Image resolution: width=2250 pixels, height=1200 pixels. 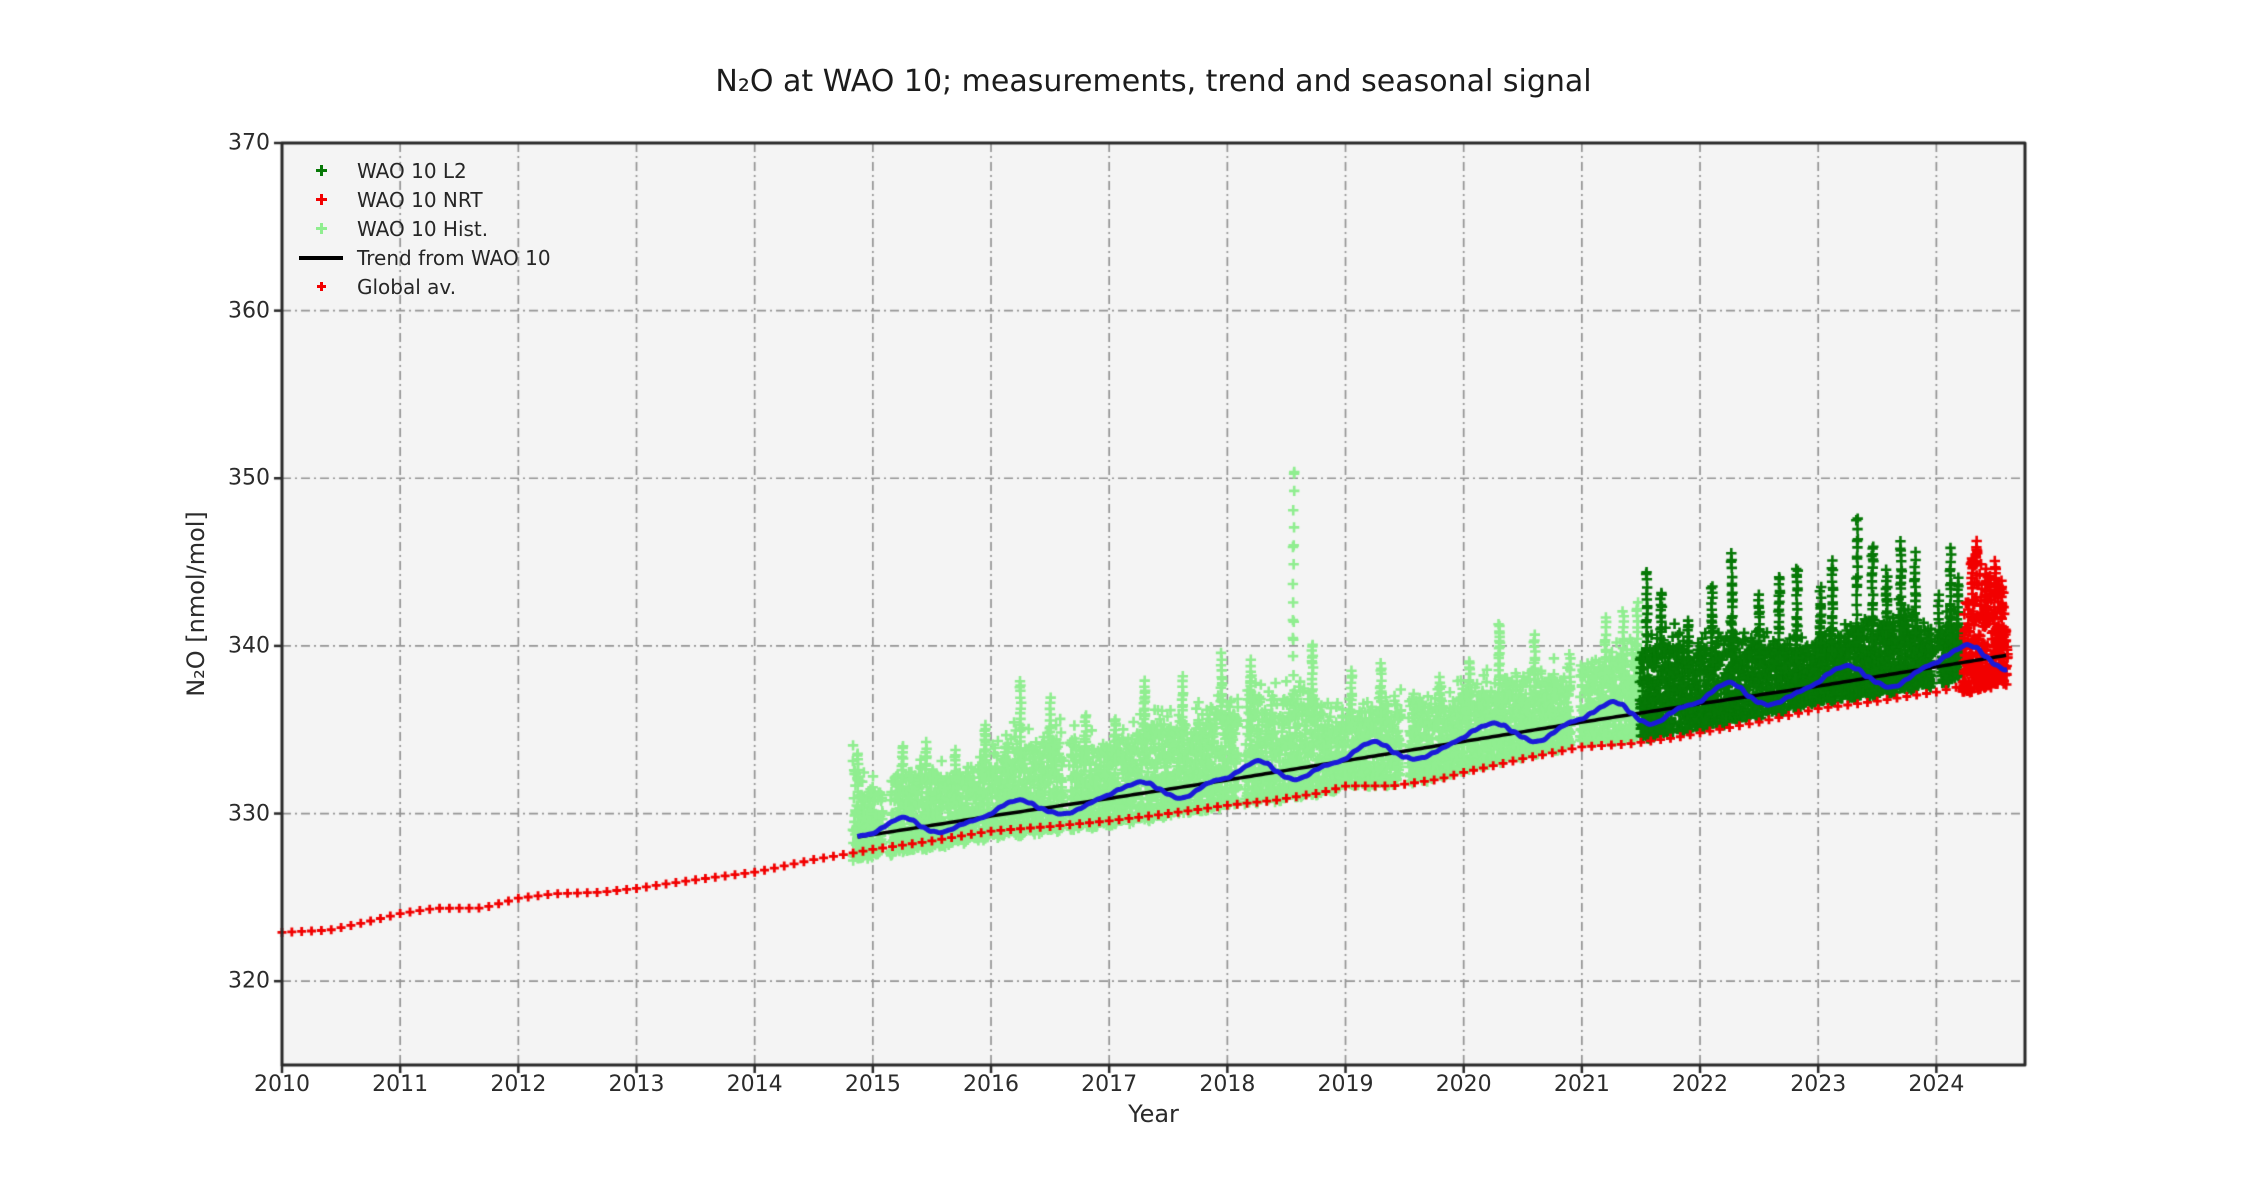 What do you see at coordinates (249, 981) in the screenshot?
I see `y-tick-label: 320` at bounding box center [249, 981].